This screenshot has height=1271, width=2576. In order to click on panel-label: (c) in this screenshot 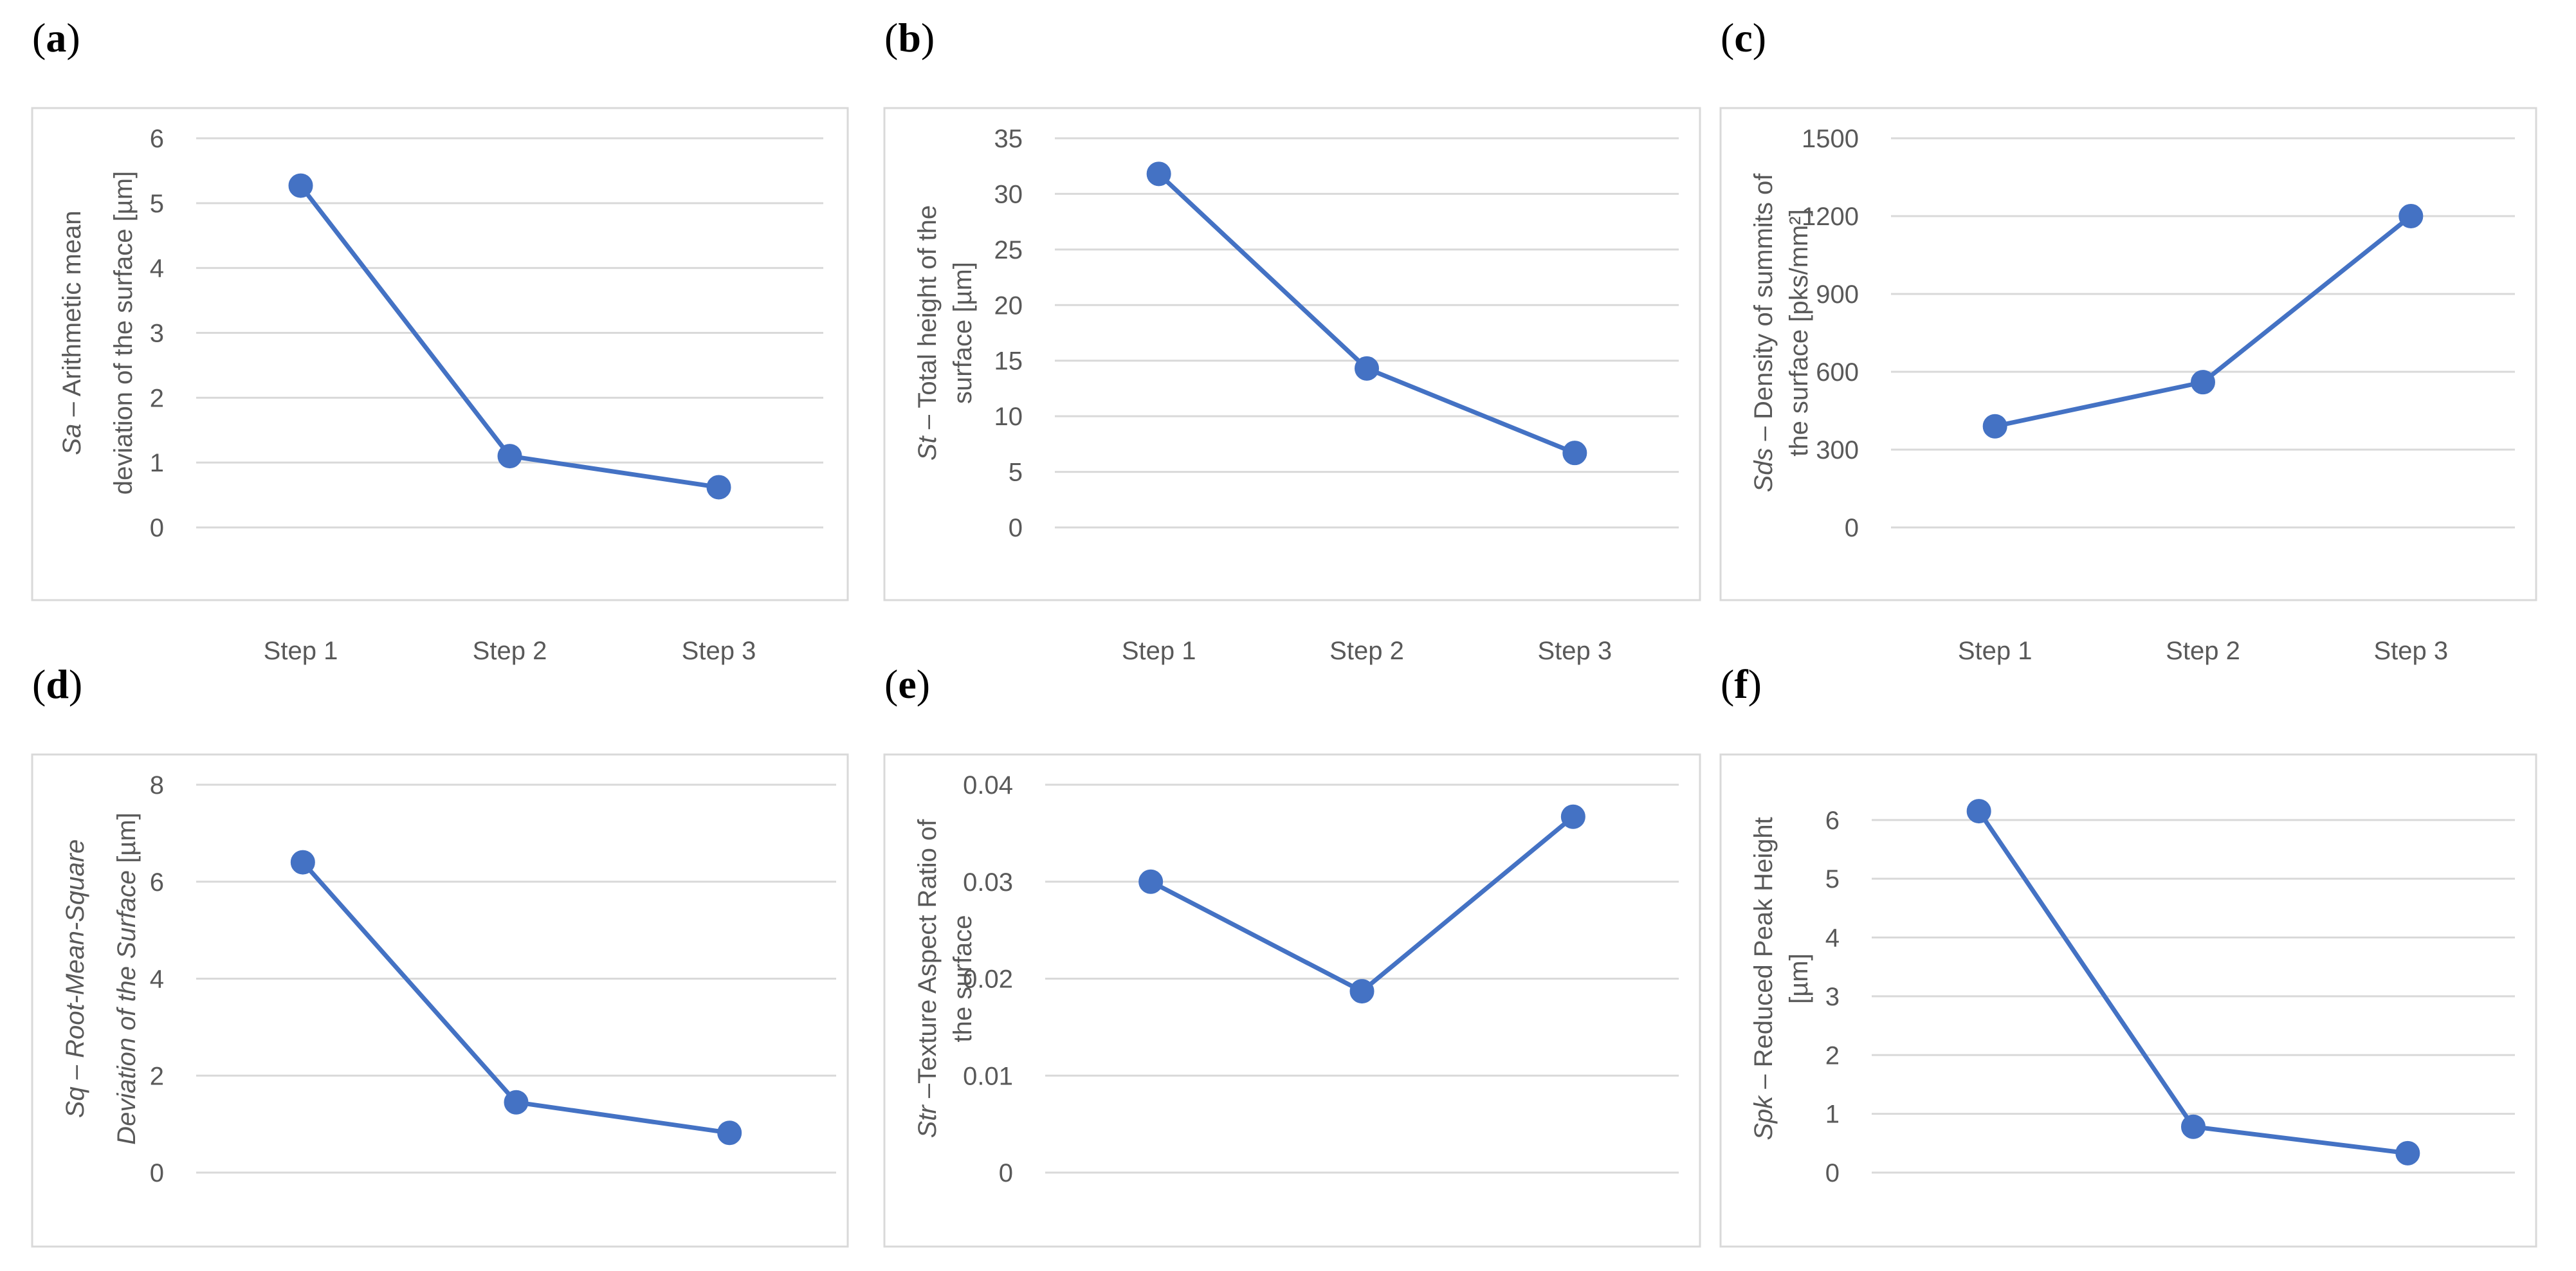, I will do `click(1743, 37)`.